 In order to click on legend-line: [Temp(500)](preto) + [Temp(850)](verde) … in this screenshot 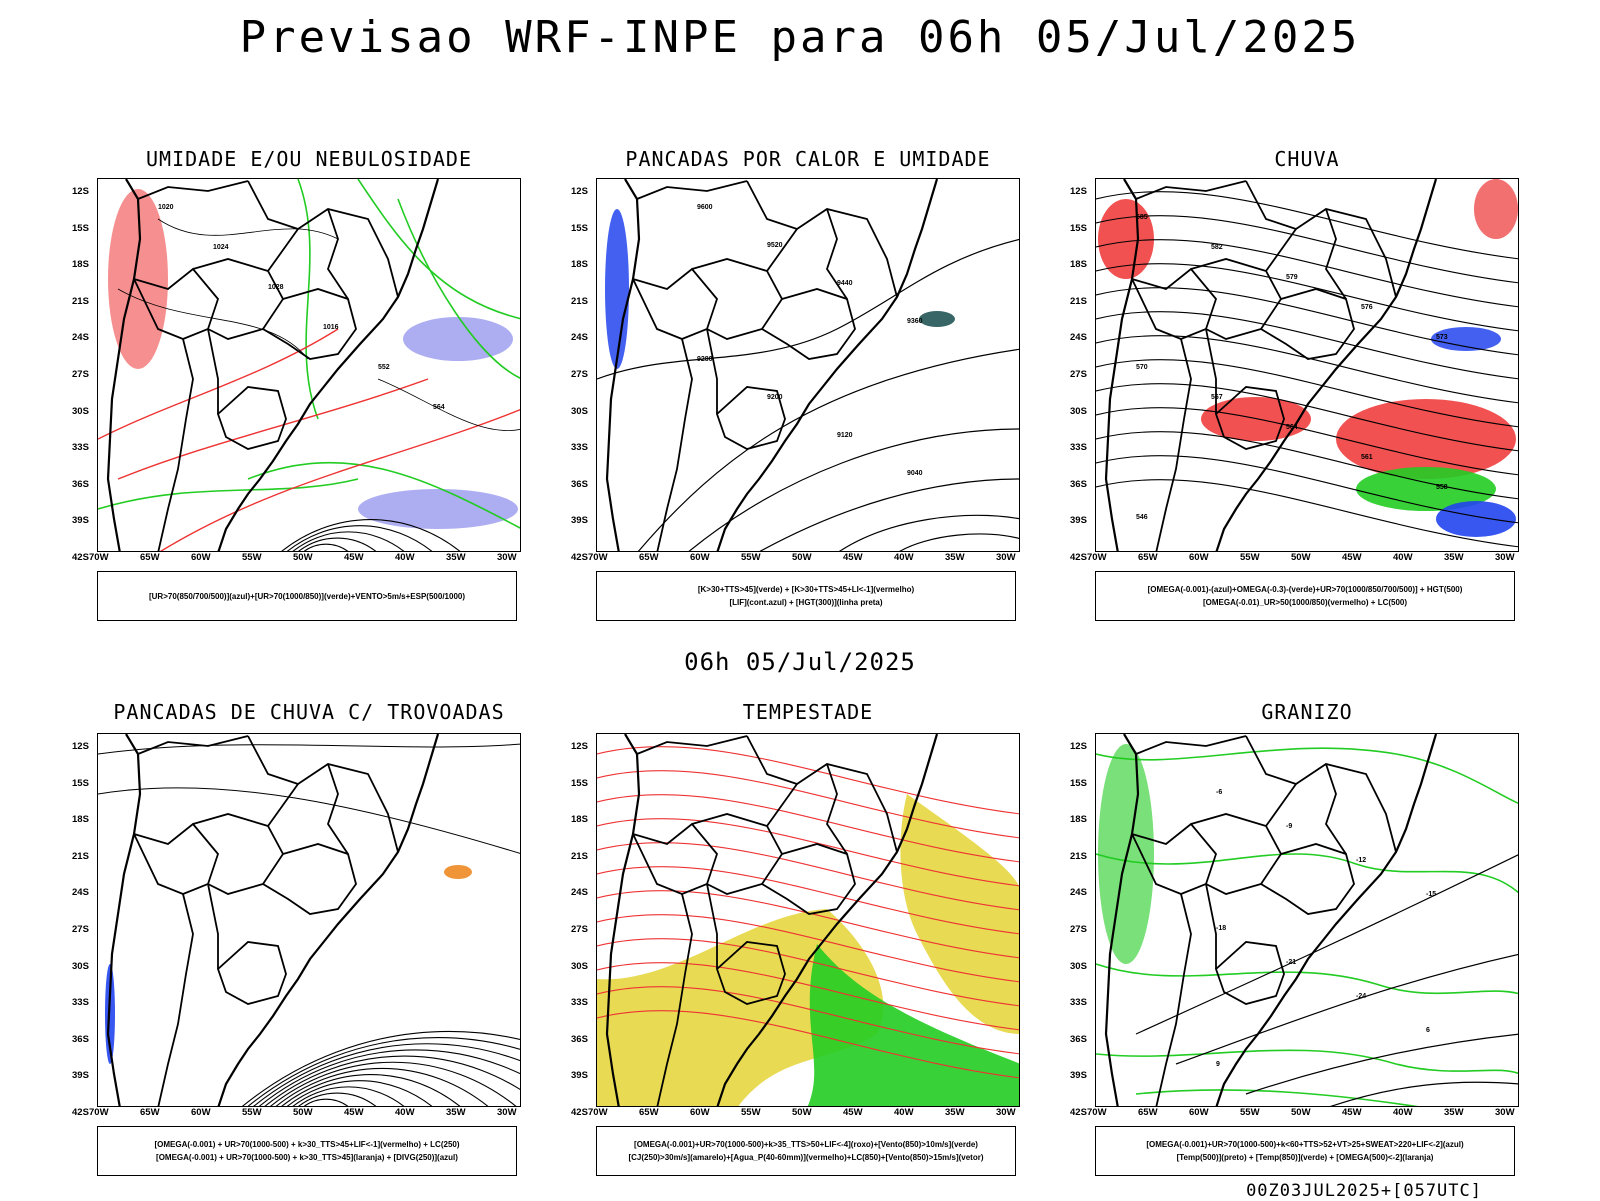, I will do `click(1305, 1157)`.